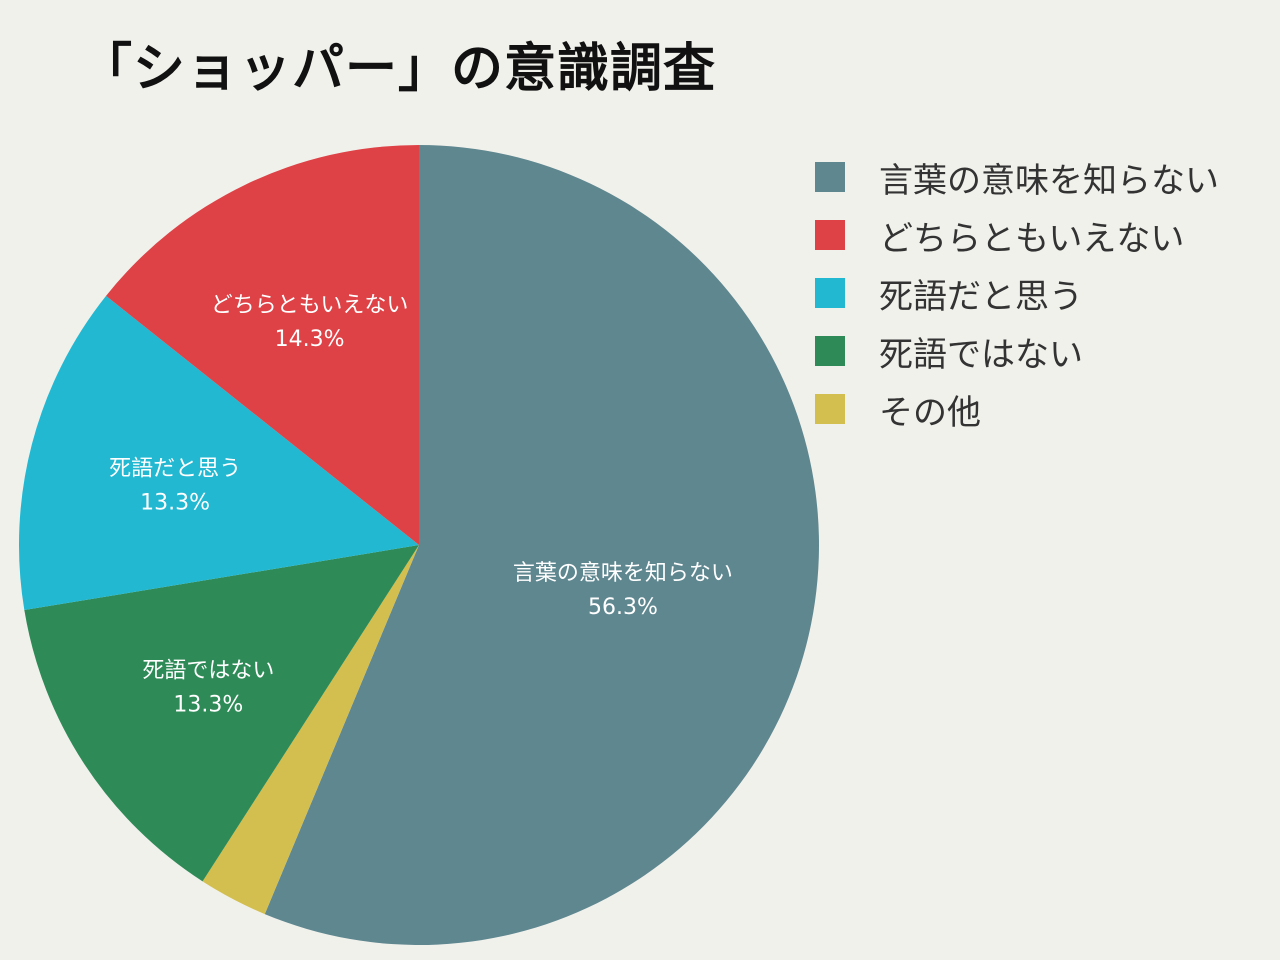 The image size is (1280, 960). I want to click on slice-value-label: 56.3%, so click(623, 607).